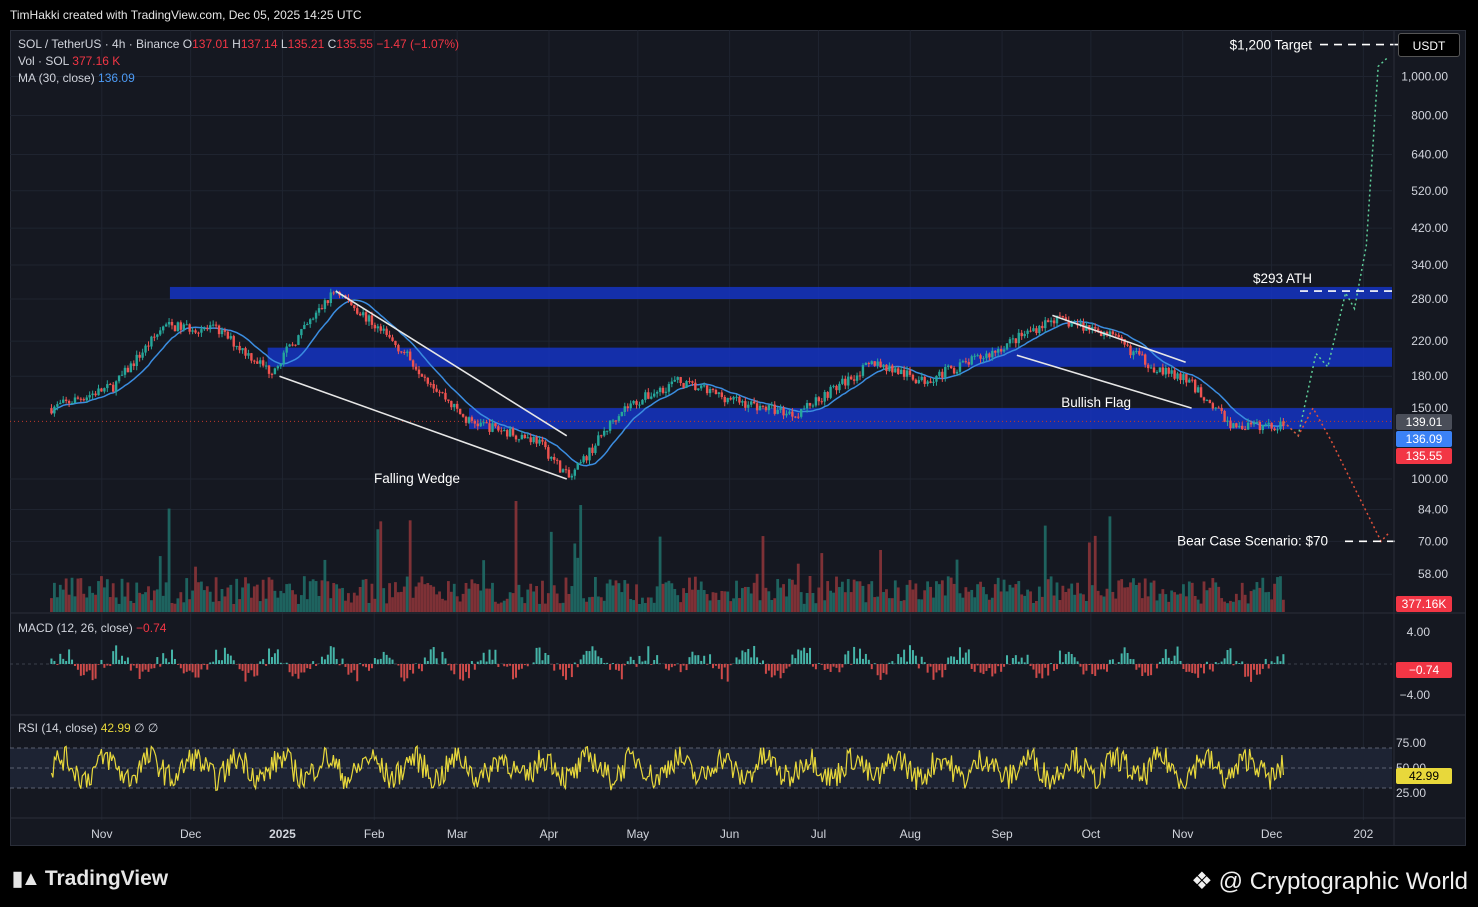 Image resolution: width=1478 pixels, height=907 pixels. I want to click on currency-button: USDT, so click(1429, 45).